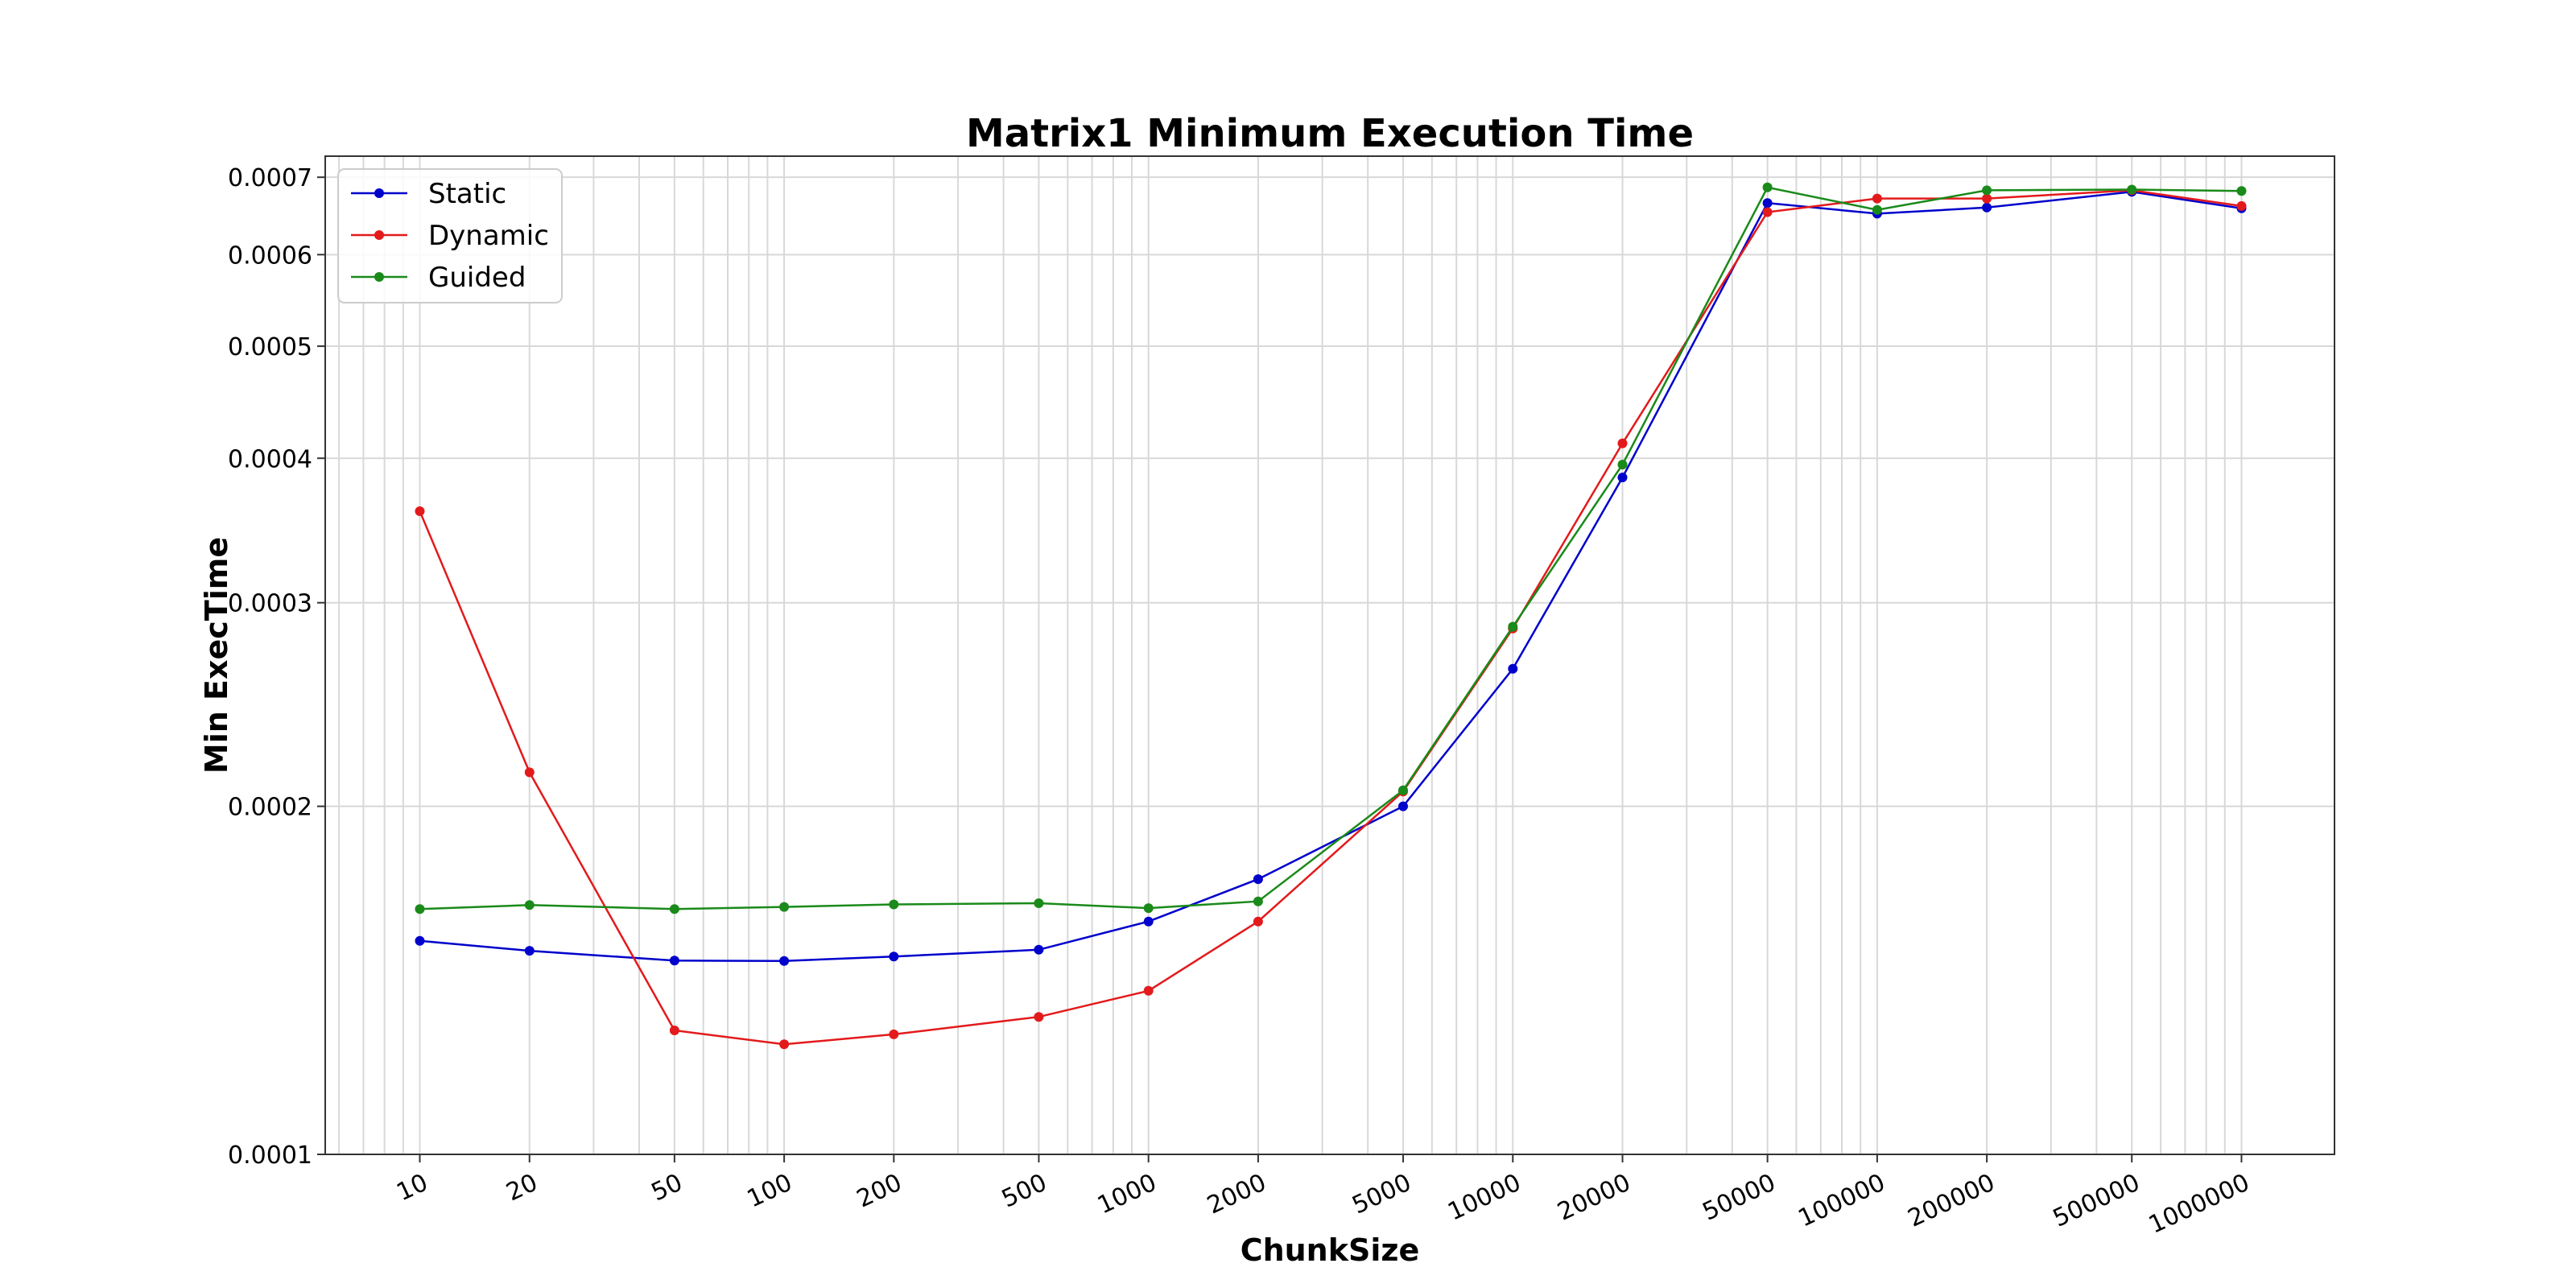 This screenshot has height=1288, width=2576. Describe the element at coordinates (667, 1188) in the screenshot. I see `x-tick-label: 50` at that location.